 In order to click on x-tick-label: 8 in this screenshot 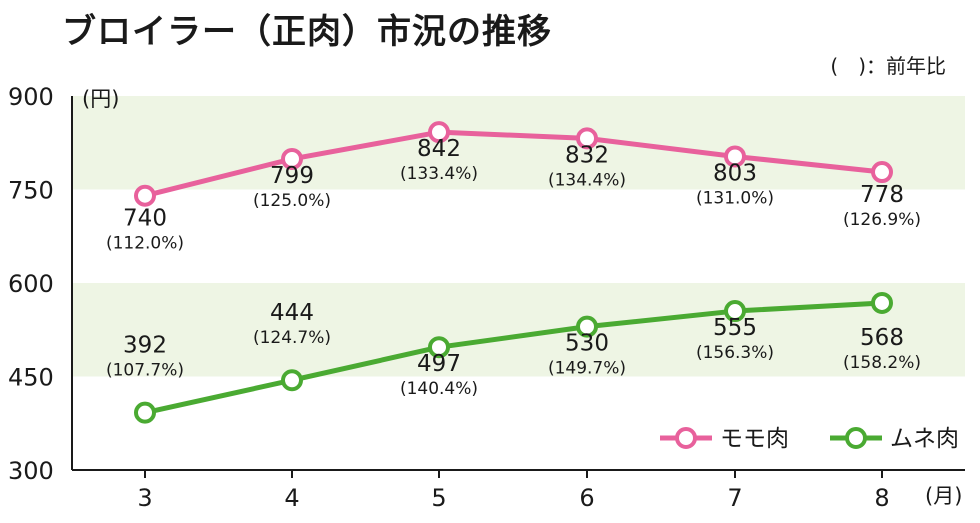, I will do `click(881, 498)`.